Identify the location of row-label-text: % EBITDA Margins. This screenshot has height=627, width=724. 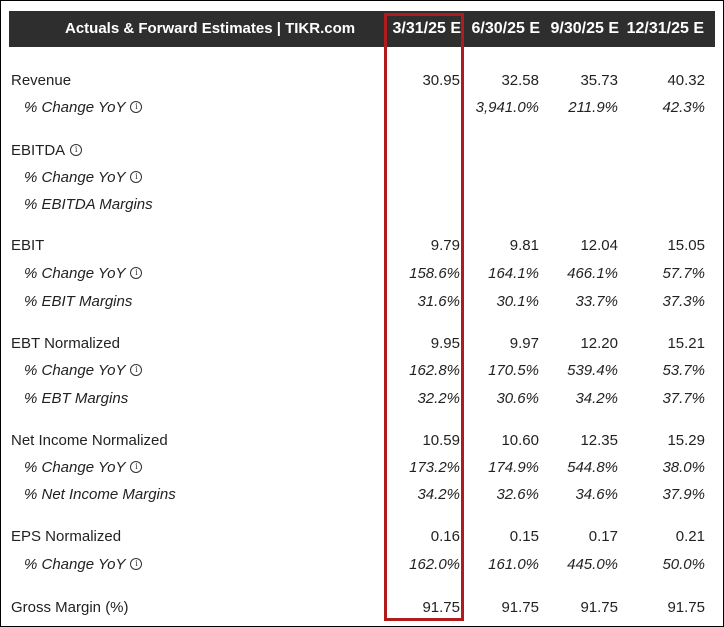
(88, 204).